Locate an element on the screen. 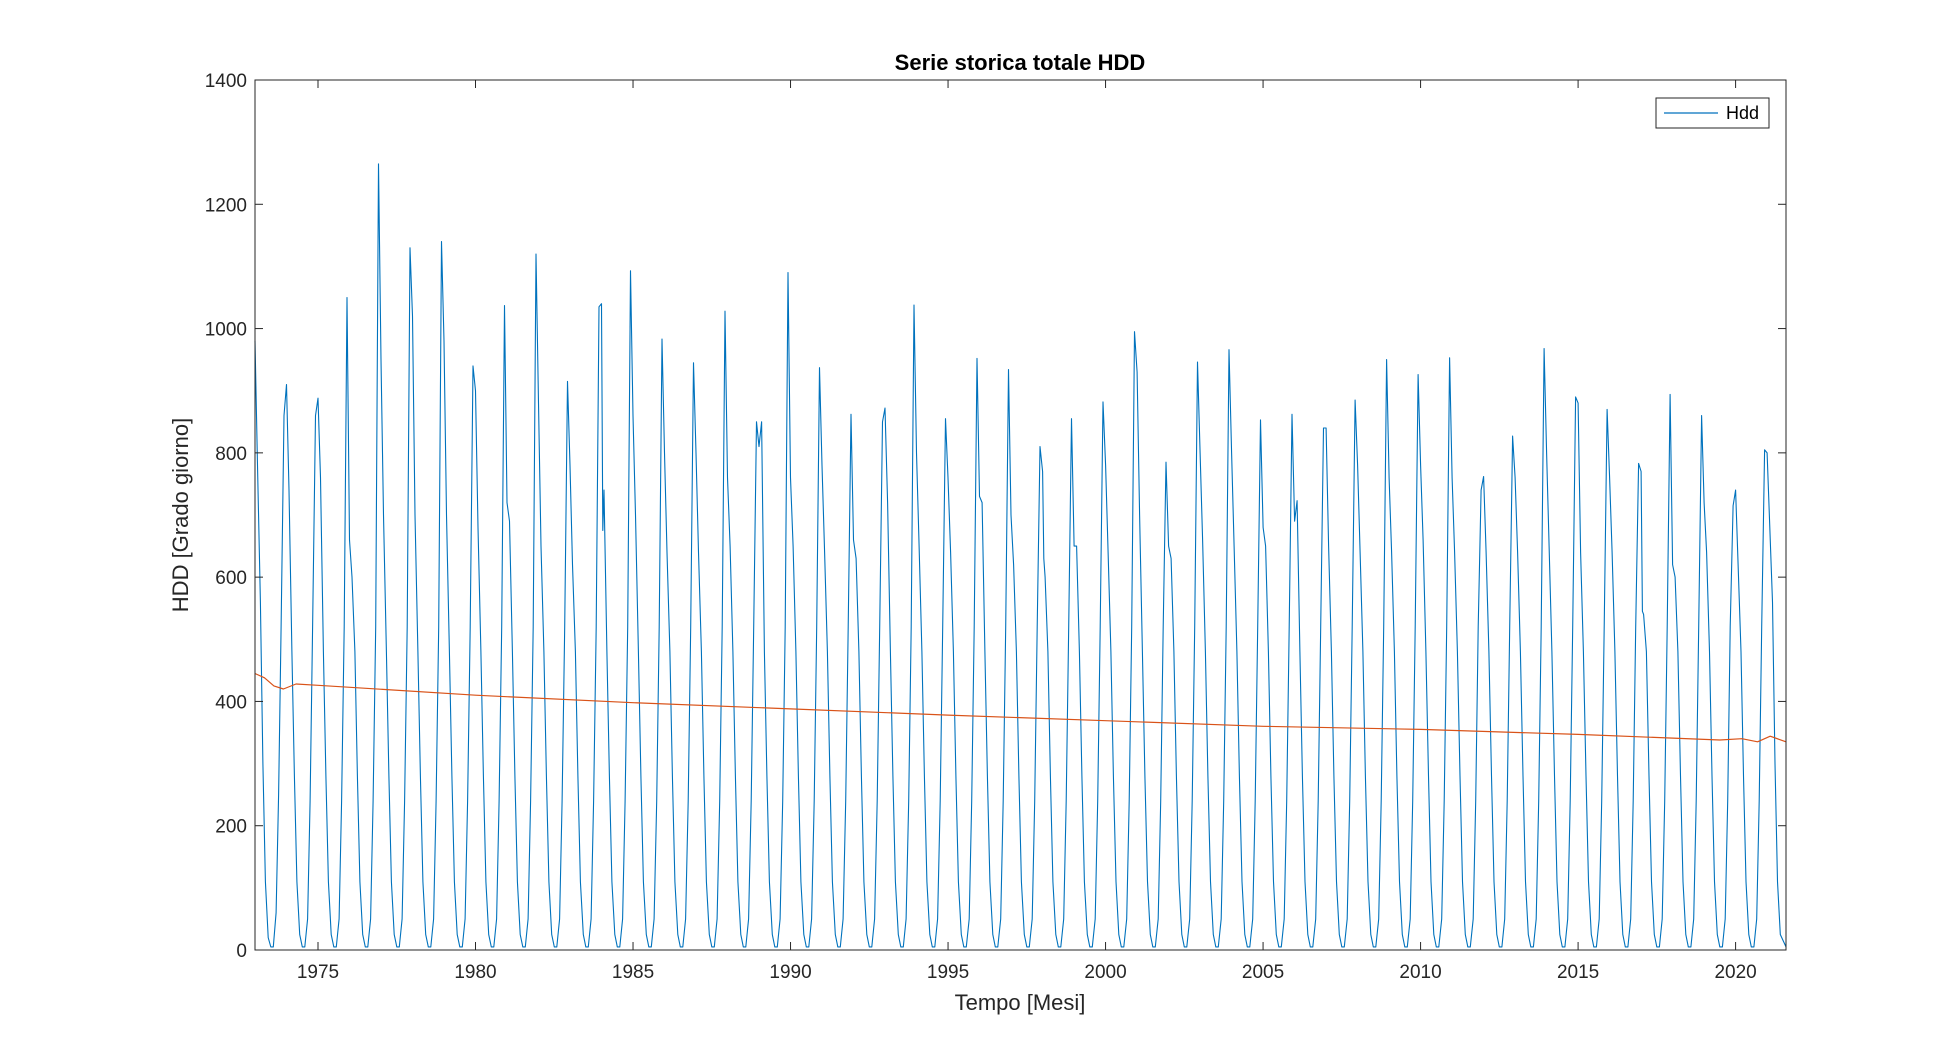 Image resolution: width=1953 pixels, height=1055 pixels. x-tick-label: 2005 is located at coordinates (1263, 972).